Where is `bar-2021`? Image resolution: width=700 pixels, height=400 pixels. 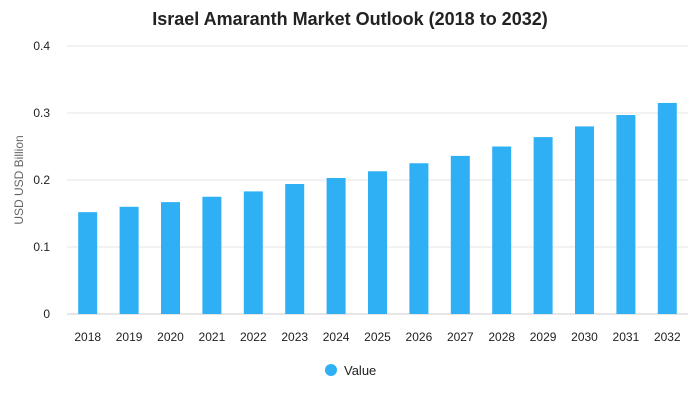 bar-2021 is located at coordinates (212, 255).